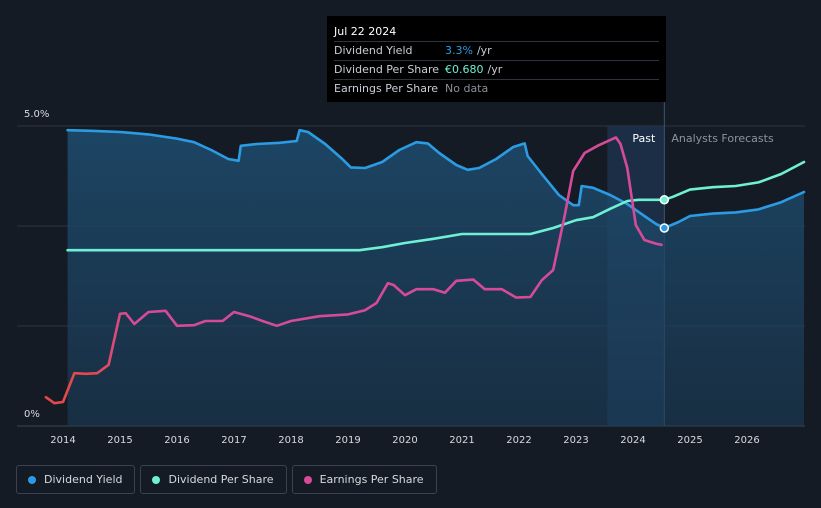 The image size is (821, 508). What do you see at coordinates (467, 88) in the screenshot?
I see `tooltip-value: No data` at bounding box center [467, 88].